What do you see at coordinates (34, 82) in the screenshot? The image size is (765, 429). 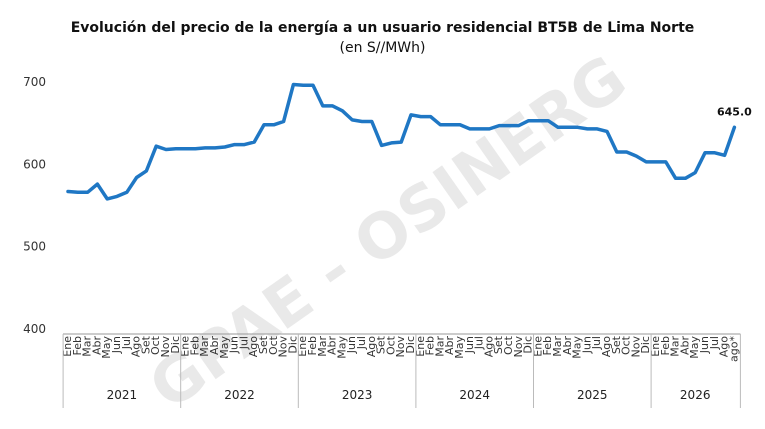 I see `y-tick-label: 700` at bounding box center [34, 82].